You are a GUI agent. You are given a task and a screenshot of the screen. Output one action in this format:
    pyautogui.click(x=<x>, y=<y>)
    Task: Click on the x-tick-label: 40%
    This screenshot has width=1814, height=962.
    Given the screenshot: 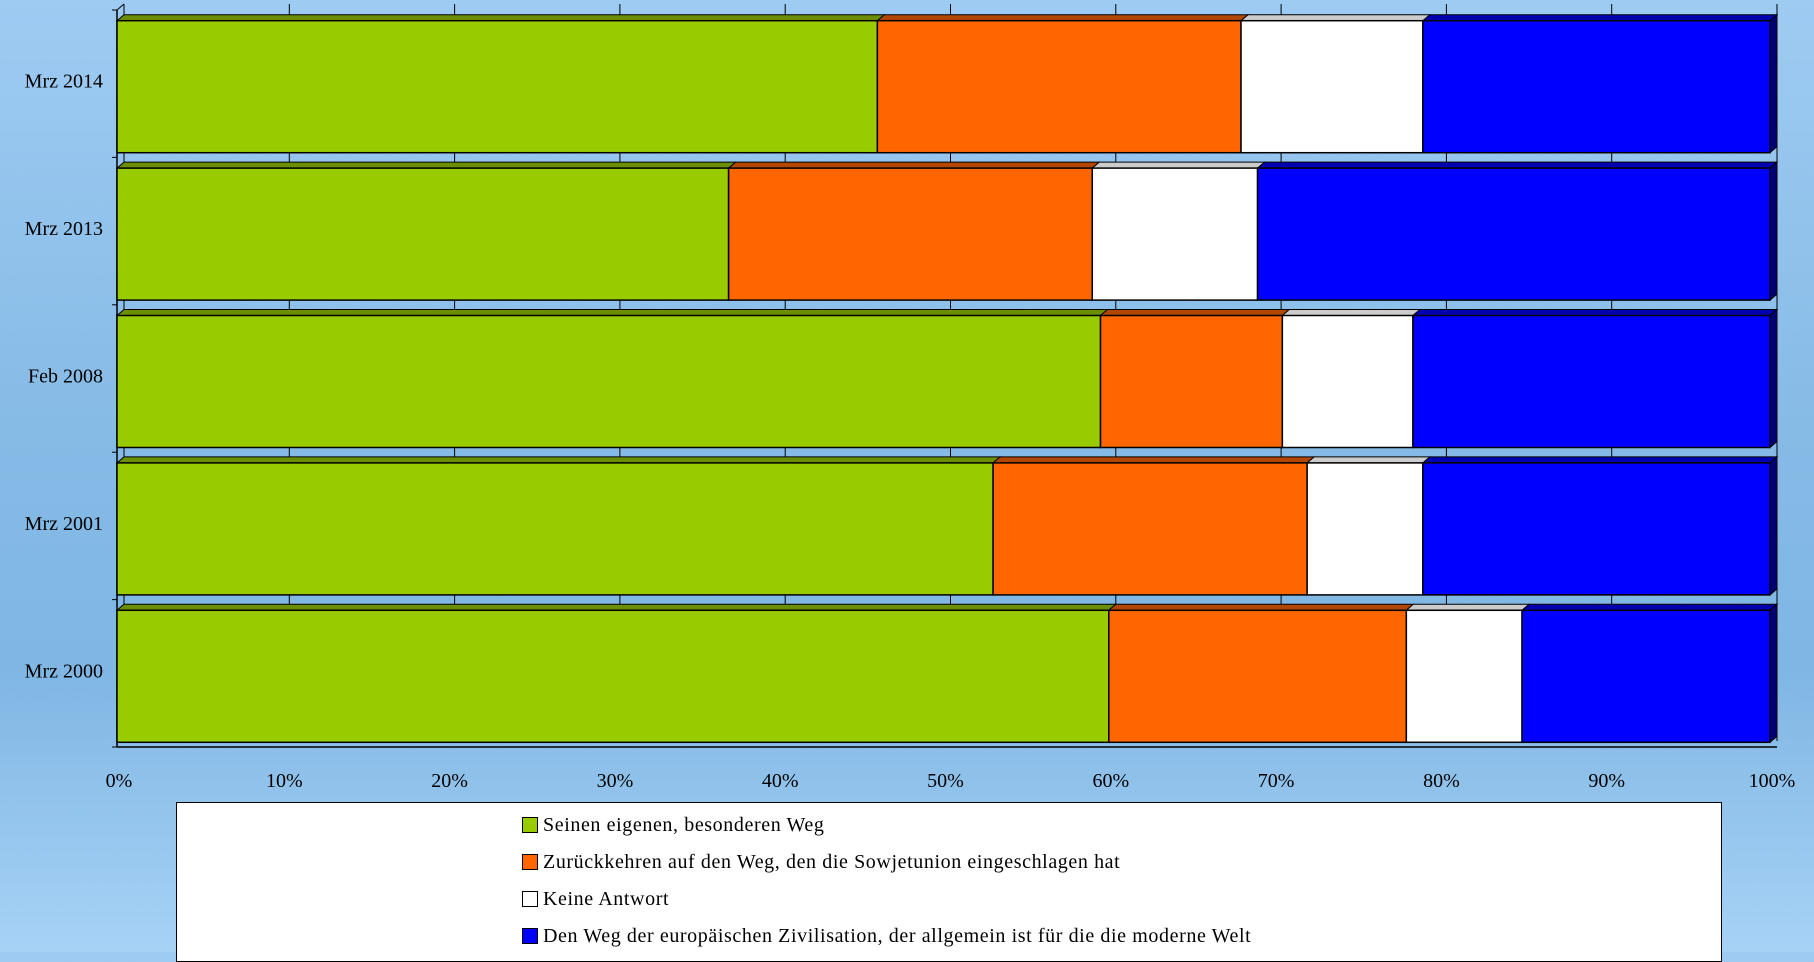 What is the action you would take?
    pyautogui.click(x=780, y=781)
    